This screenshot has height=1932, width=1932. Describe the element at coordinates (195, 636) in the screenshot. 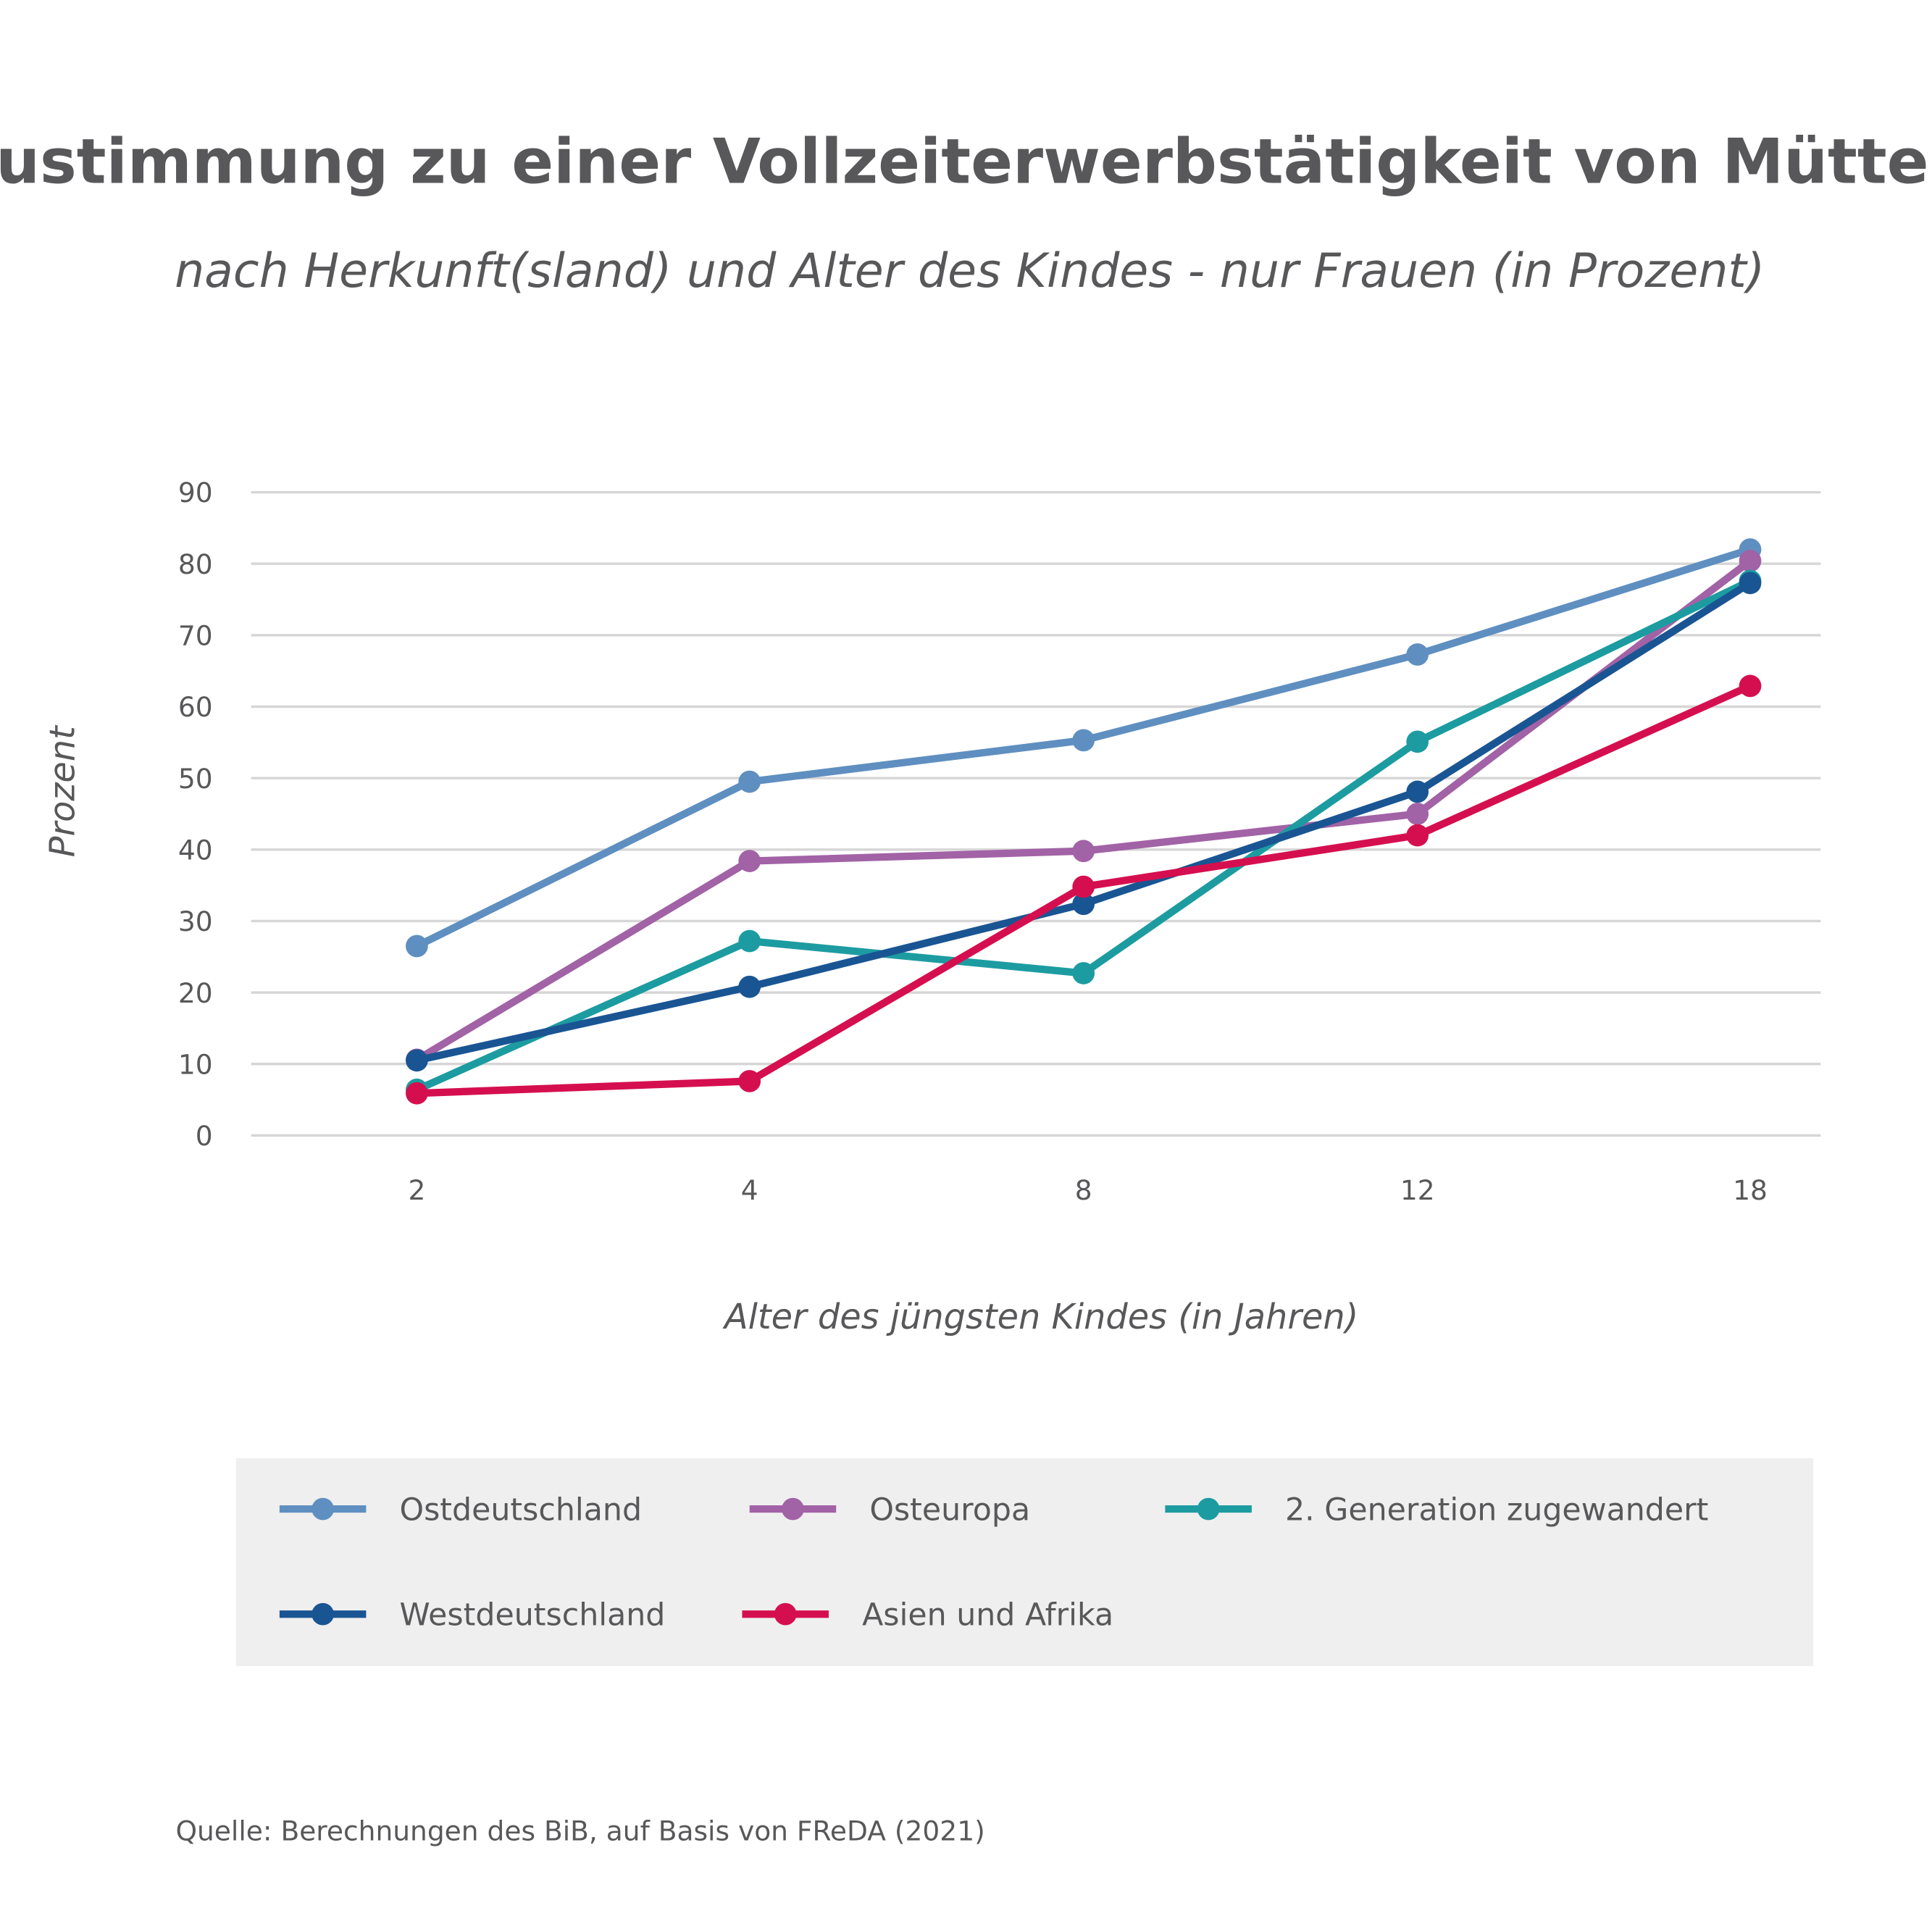

I see `y-tick-label: 70` at that location.